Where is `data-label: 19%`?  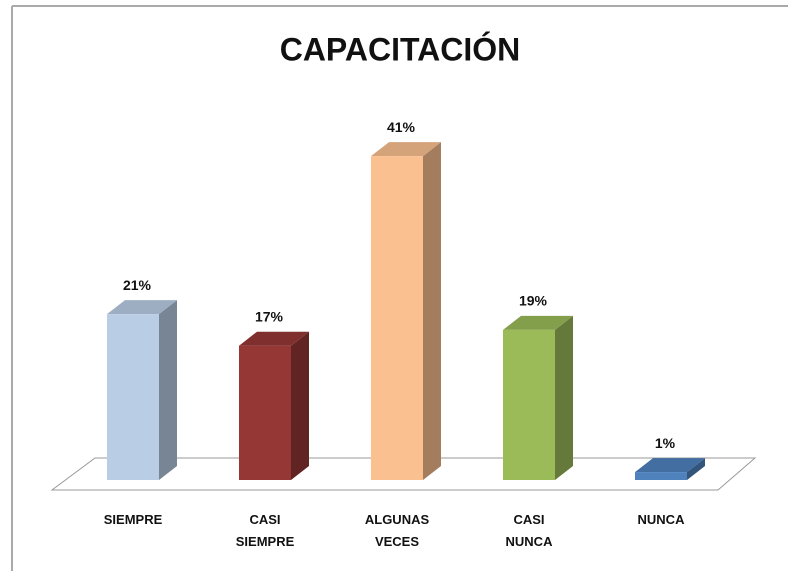 data-label: 19% is located at coordinates (533, 301).